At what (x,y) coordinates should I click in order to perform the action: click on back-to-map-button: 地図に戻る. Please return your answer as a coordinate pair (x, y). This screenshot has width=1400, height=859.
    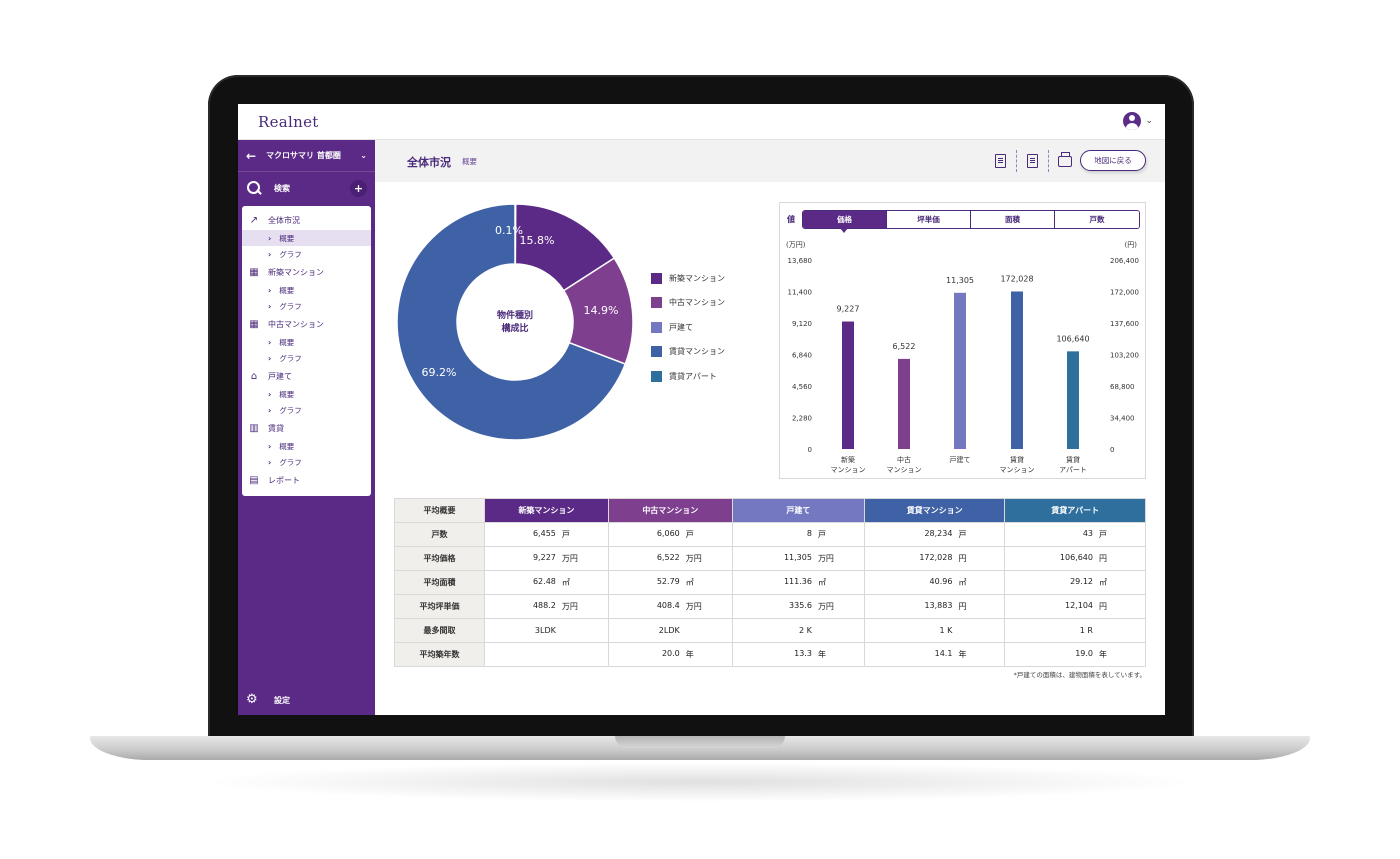
    Looking at the image, I should click on (1113, 160).